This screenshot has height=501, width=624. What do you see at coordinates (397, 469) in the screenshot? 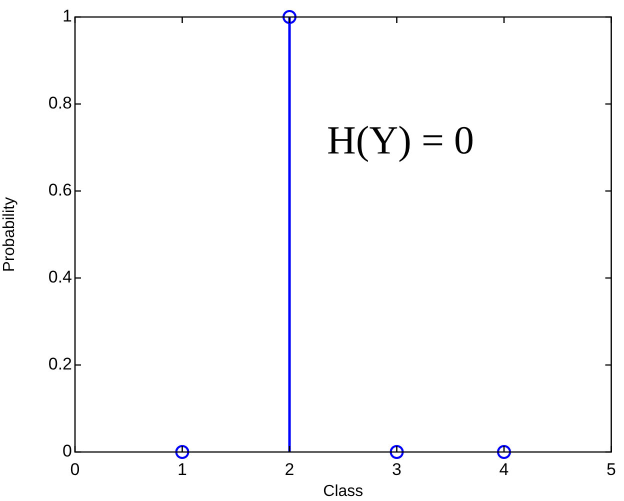
I see `x-tick-label: 3` at bounding box center [397, 469].